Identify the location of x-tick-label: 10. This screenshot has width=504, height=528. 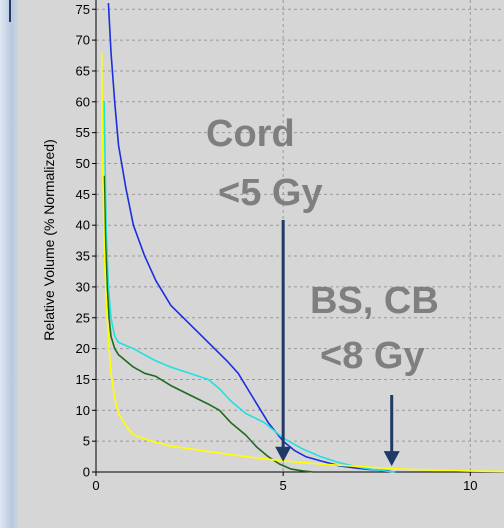
(470, 485).